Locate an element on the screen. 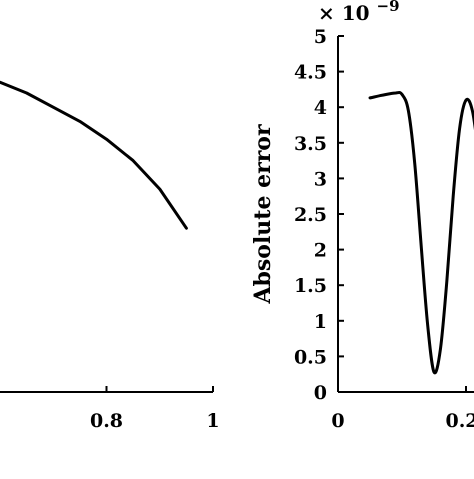  right-y-multiplier: × 10 −9 is located at coordinates (359, 12).